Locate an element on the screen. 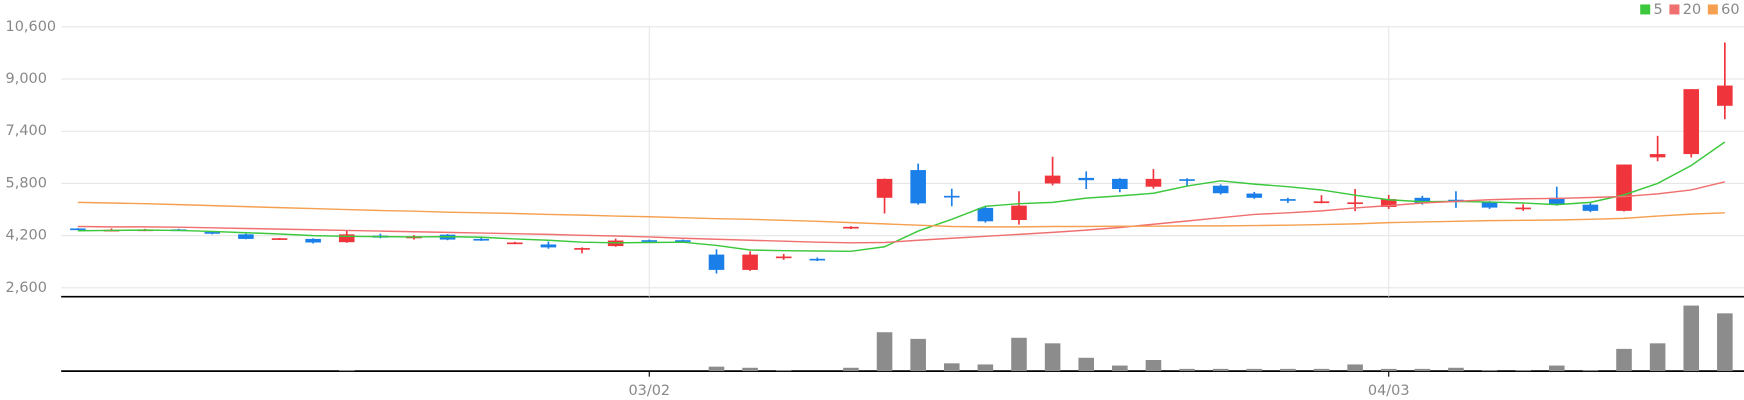  y-tick-label: 9,000 is located at coordinates (26, 79).